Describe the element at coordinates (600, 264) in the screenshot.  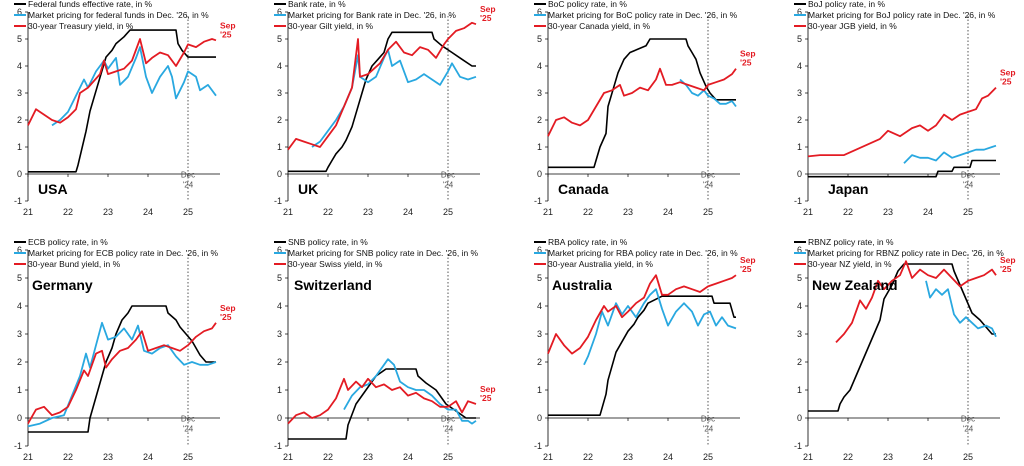
I see `legend-label-yield: 30-year Australia yield, in %` at that location.